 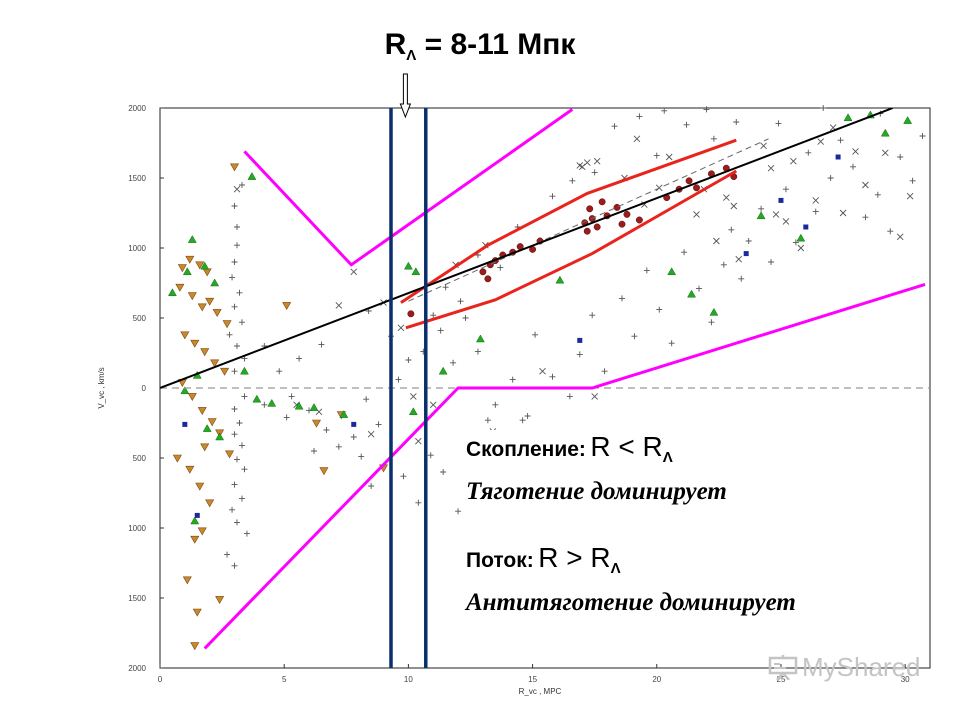 What do you see at coordinates (408, 679) in the screenshot?
I see `x-tick-label: 10` at bounding box center [408, 679].